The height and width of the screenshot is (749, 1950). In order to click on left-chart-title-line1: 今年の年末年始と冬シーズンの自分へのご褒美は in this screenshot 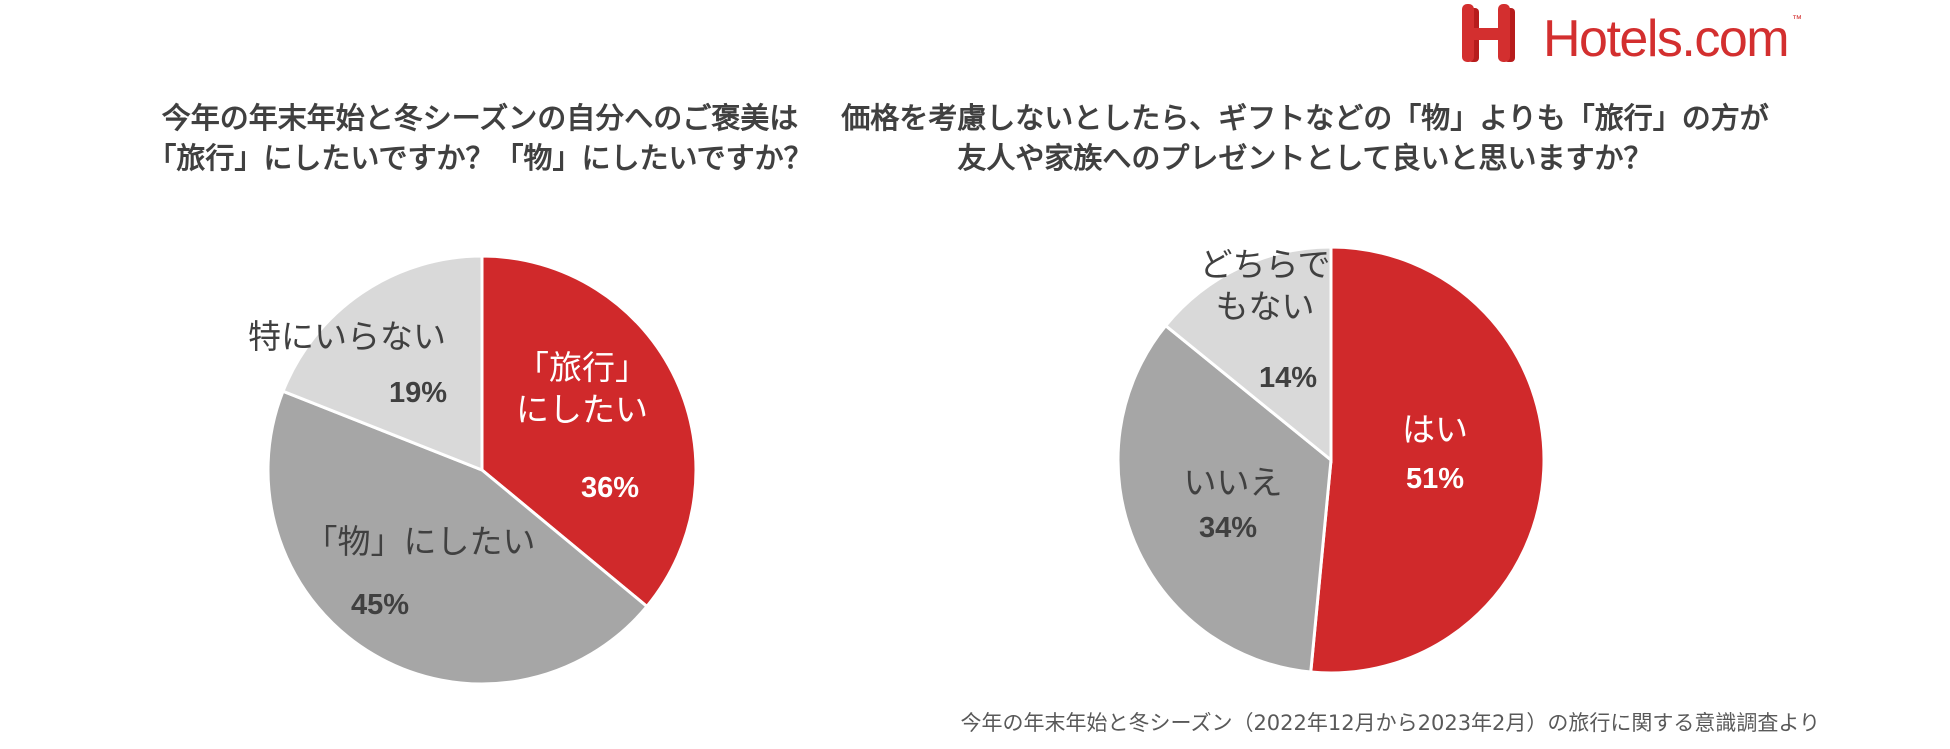, I will do `click(480, 118)`.